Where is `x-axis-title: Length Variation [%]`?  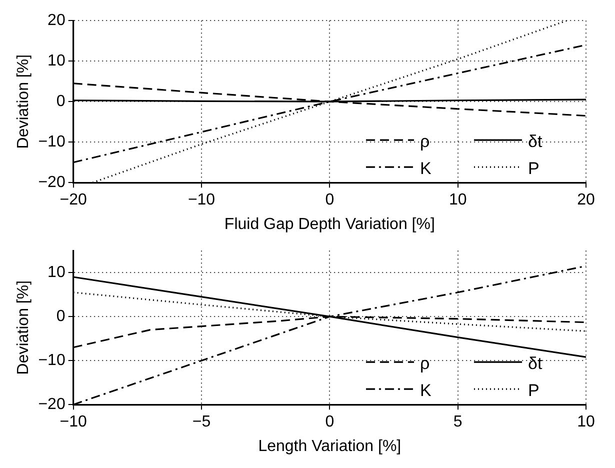 x-axis-title: Length Variation [%] is located at coordinates (330, 446).